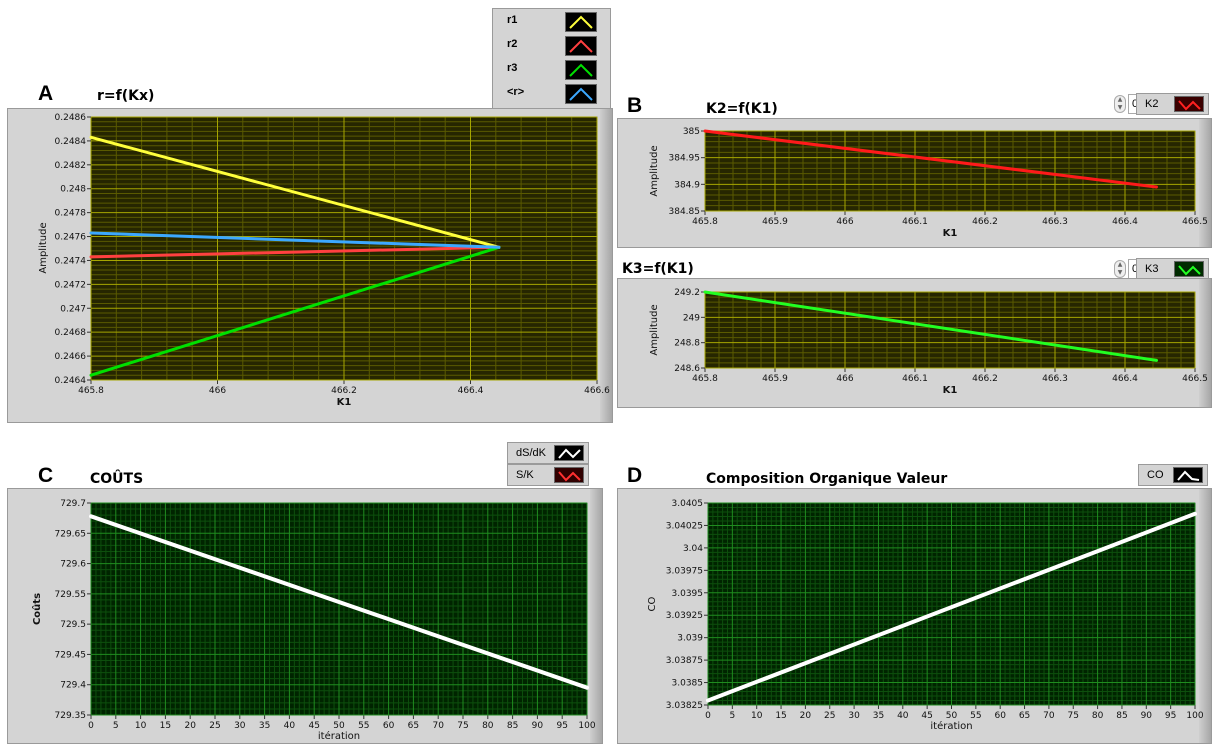 The image size is (1214, 744). What do you see at coordinates (313, 726) in the screenshot?
I see `x-tick-label: 45` at bounding box center [313, 726].